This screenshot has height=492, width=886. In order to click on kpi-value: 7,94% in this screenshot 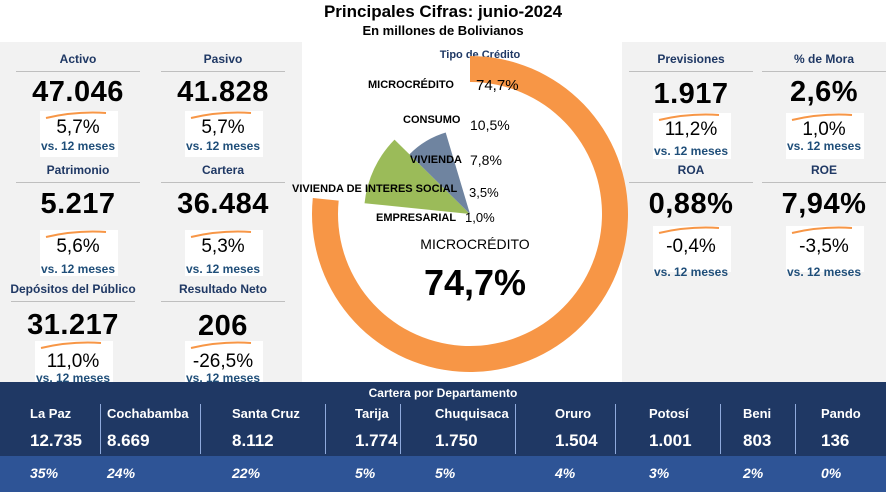, I will do `click(824, 204)`.